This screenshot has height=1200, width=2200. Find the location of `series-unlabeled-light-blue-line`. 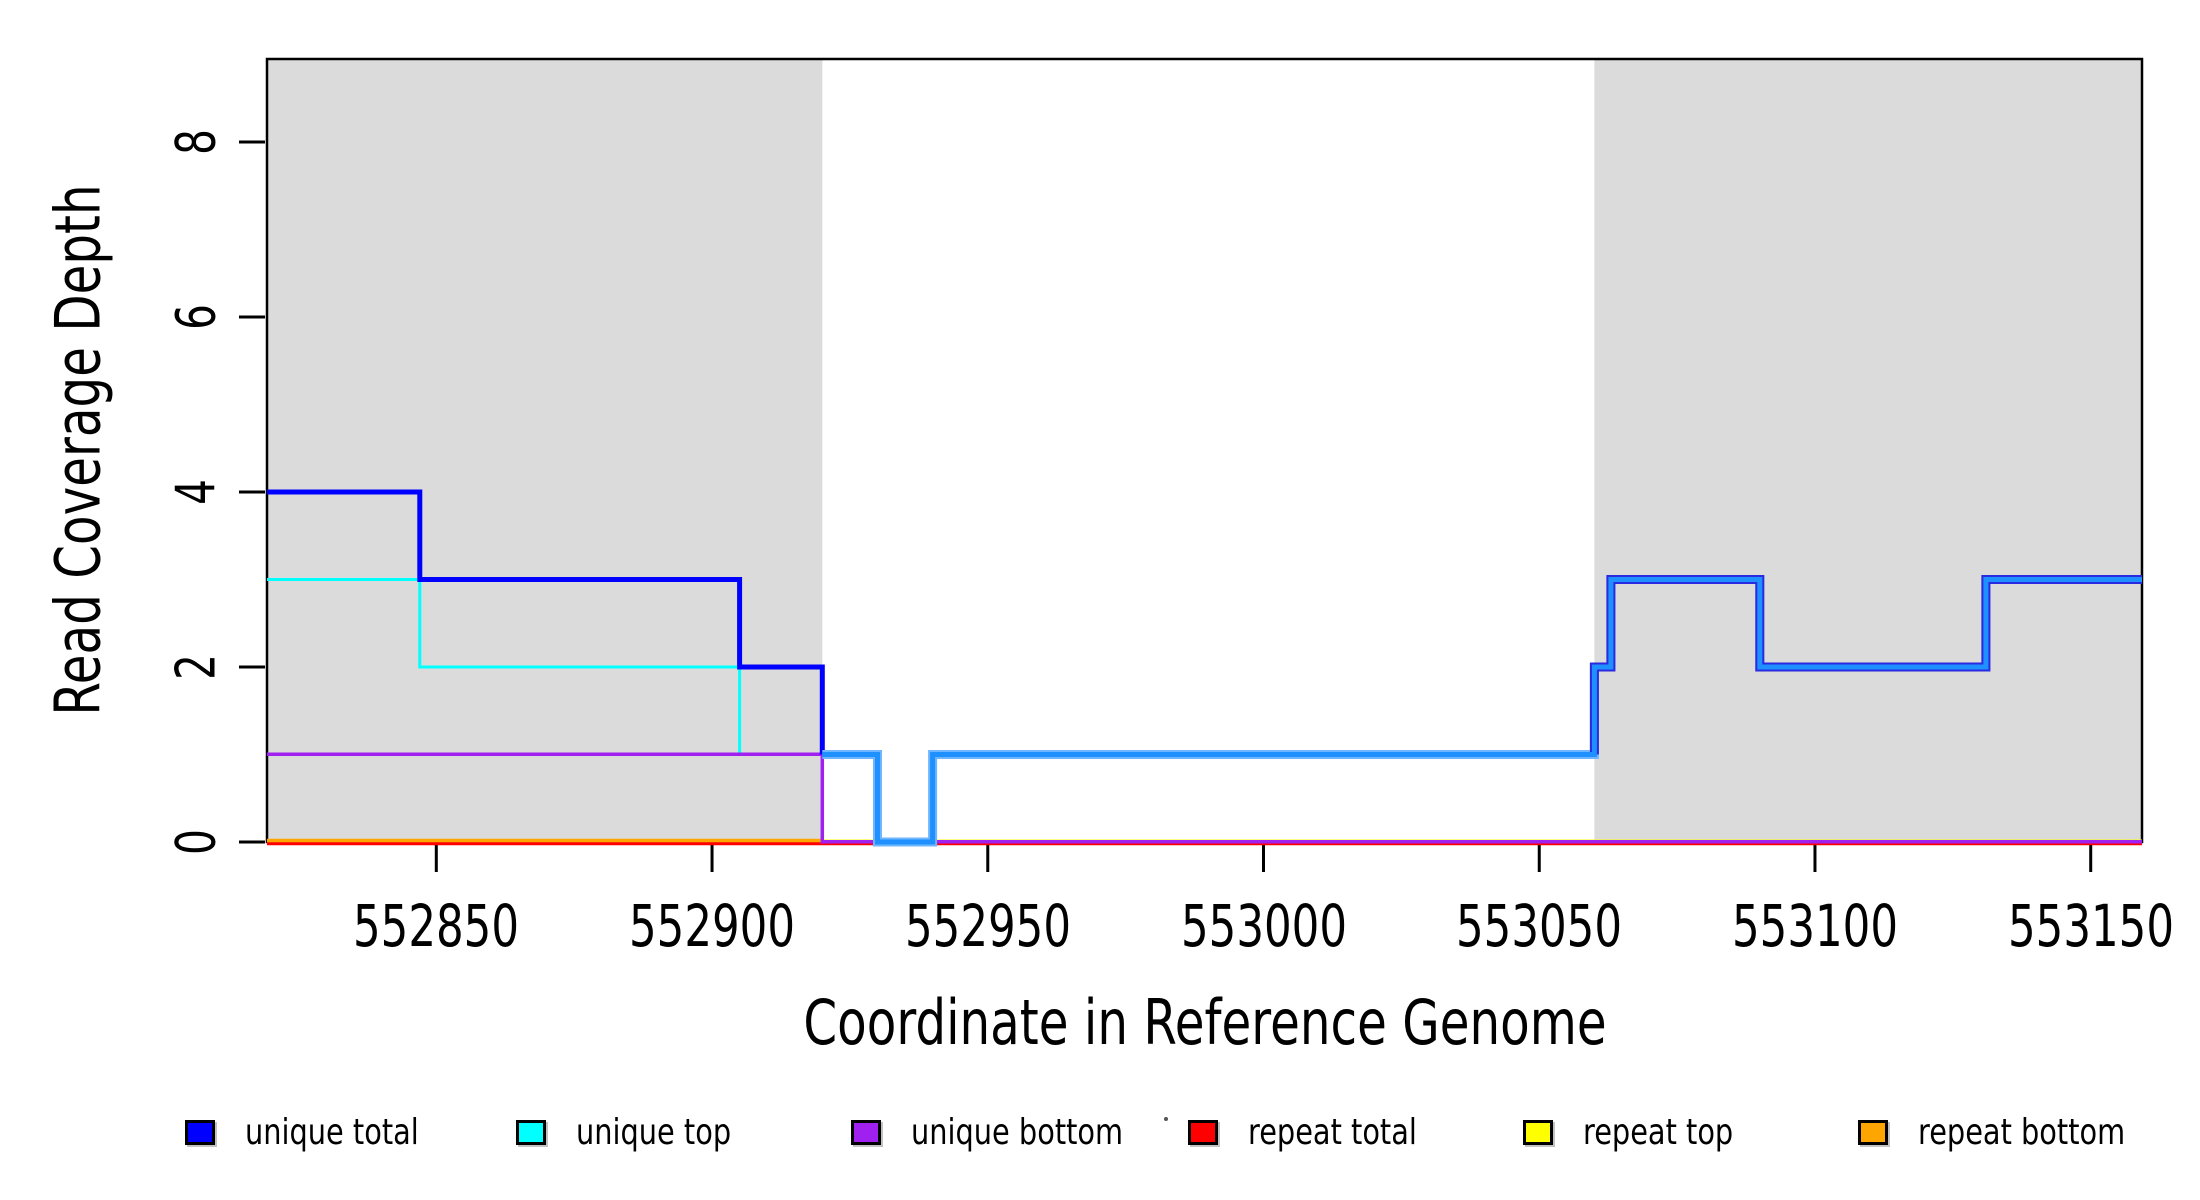

series-unlabeled-light-blue-line is located at coordinates (1482, 711).